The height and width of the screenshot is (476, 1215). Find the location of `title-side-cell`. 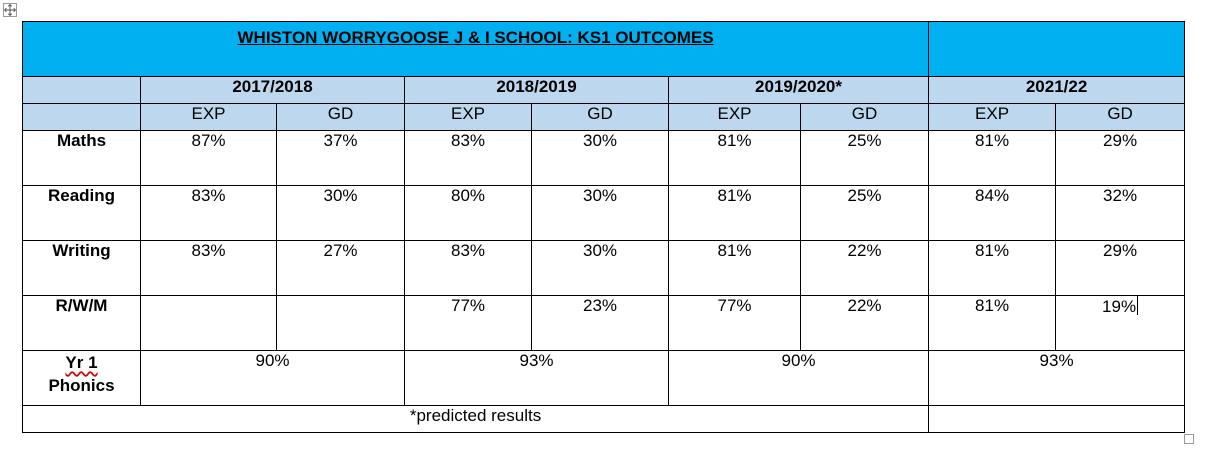

title-side-cell is located at coordinates (1057, 49).